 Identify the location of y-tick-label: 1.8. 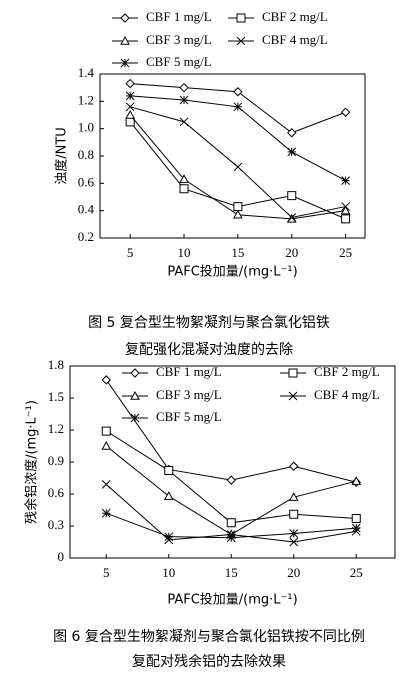
(56, 364).